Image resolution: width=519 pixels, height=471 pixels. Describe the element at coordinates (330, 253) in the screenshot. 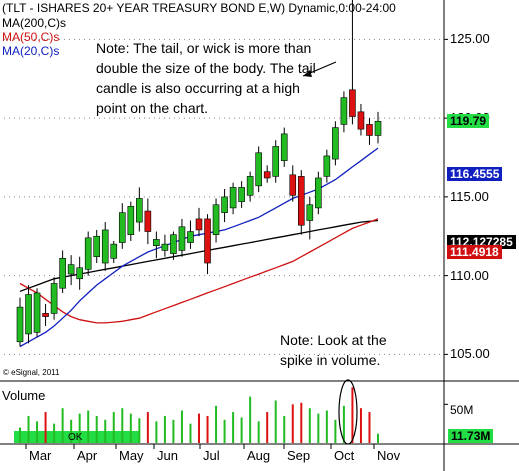

I see `annotations` at that location.